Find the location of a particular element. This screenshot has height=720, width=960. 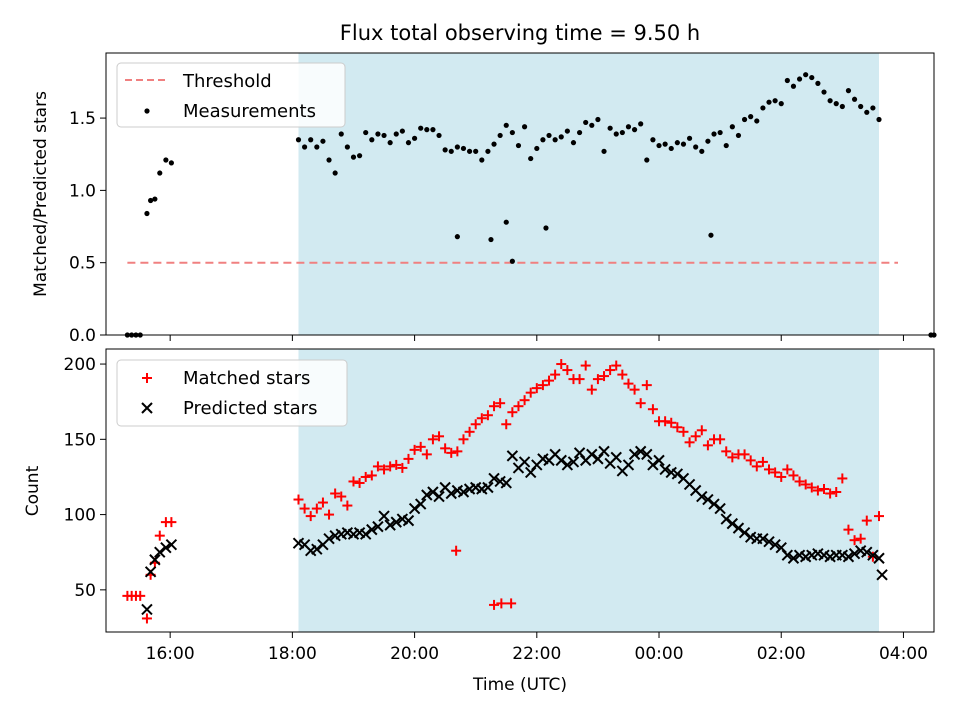

x-tick-label: 18:00 is located at coordinates (292, 654).